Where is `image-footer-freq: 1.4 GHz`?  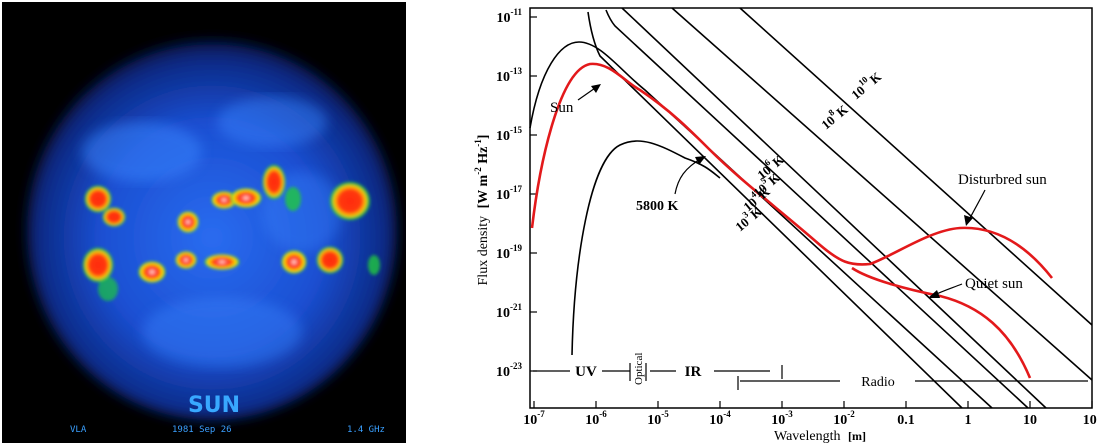
image-footer-freq: 1.4 GHz is located at coordinates (366, 430).